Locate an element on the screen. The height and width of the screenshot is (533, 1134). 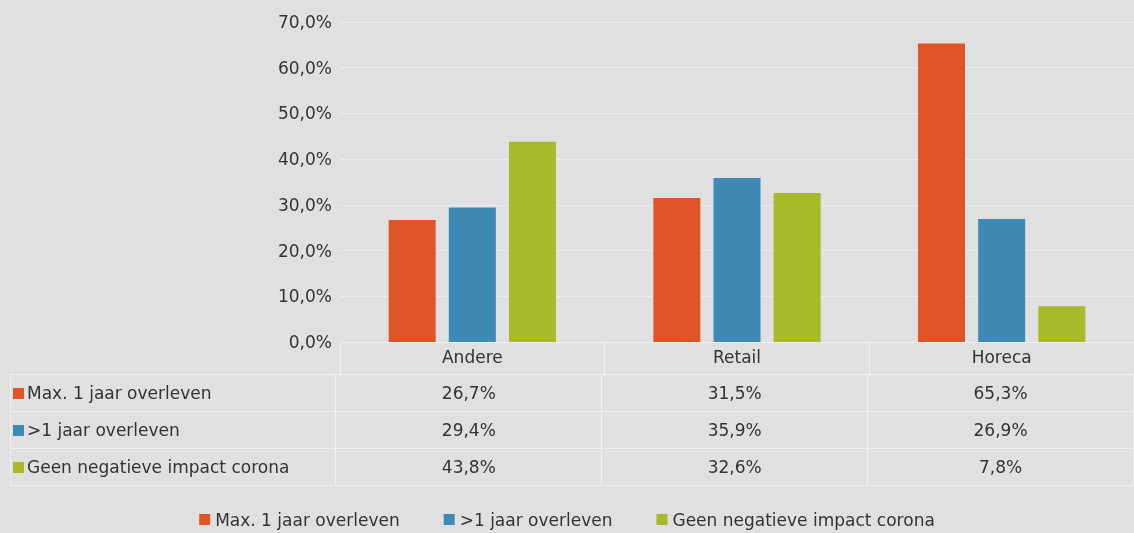
text: Geen negatieve impact corona is located at coordinates (158, 467).